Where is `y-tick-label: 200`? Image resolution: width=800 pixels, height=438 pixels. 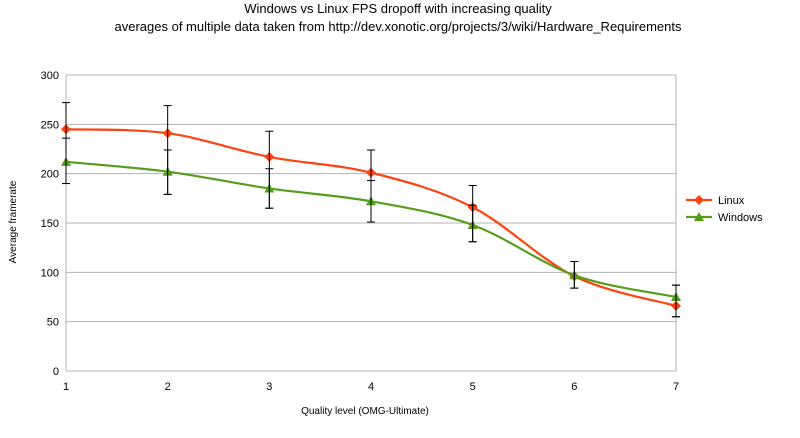 y-tick-label: 200 is located at coordinates (50, 175).